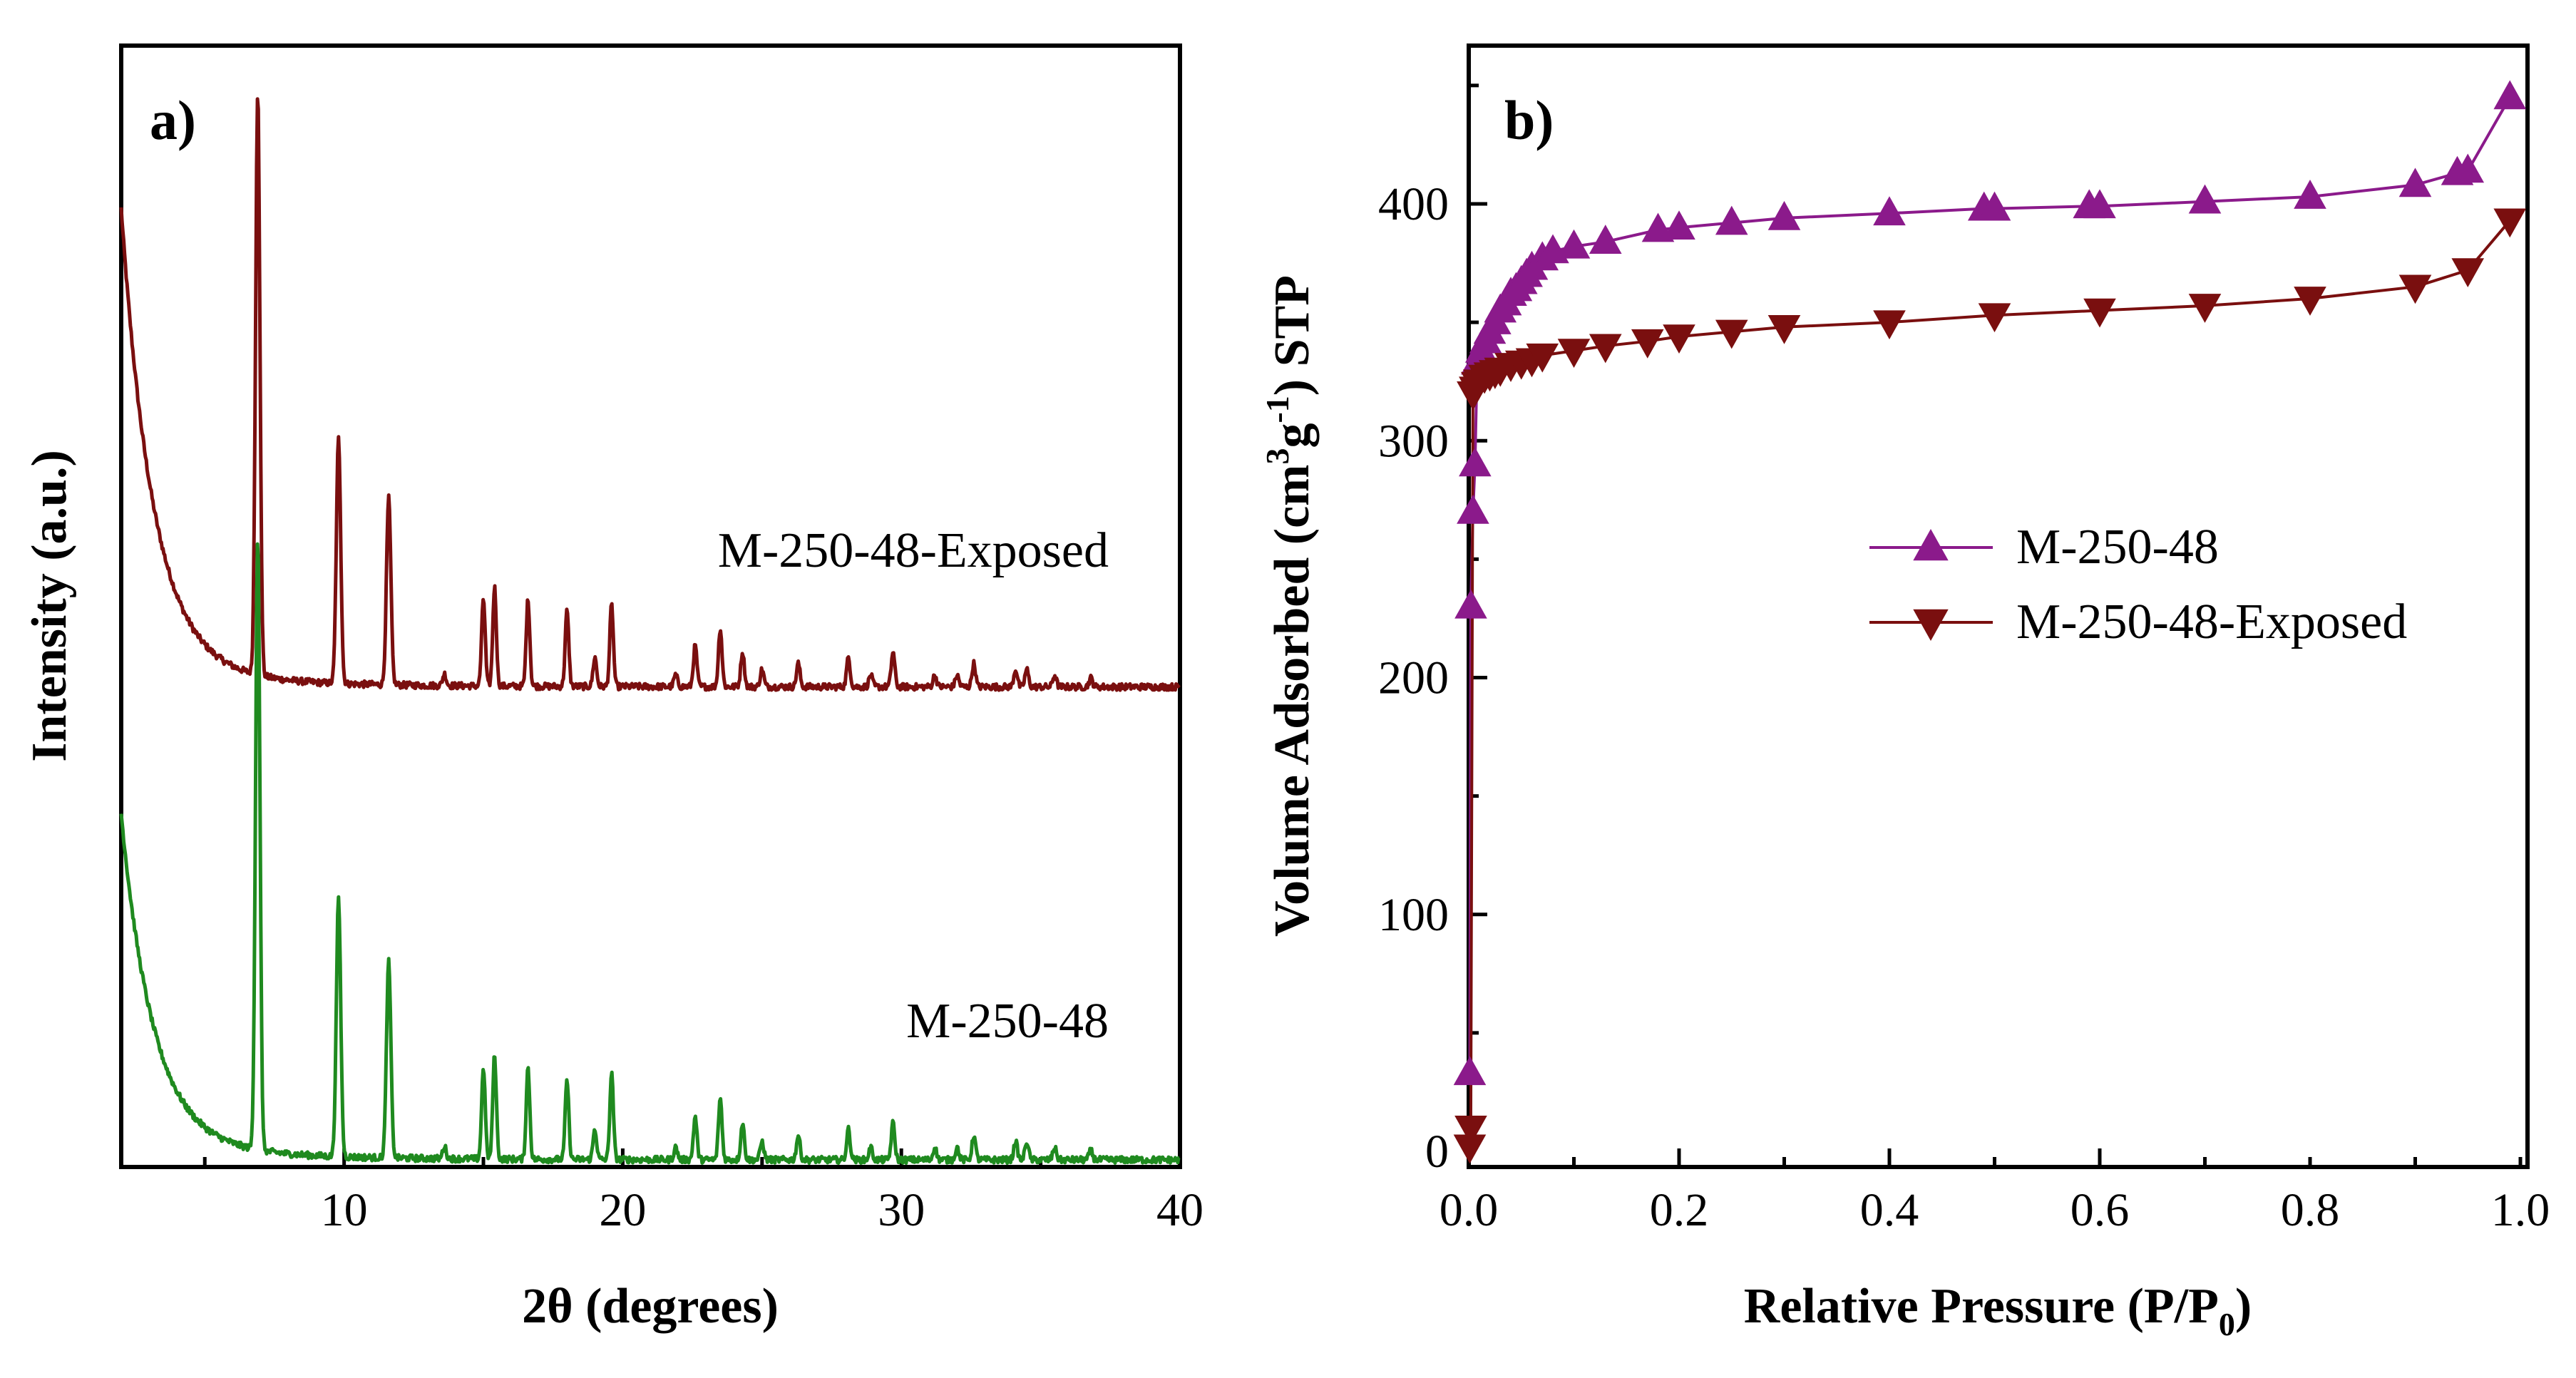  Describe the element at coordinates (2243, 1306) in the screenshot. I see `panel-b-x-axis-title-end: )` at that location.